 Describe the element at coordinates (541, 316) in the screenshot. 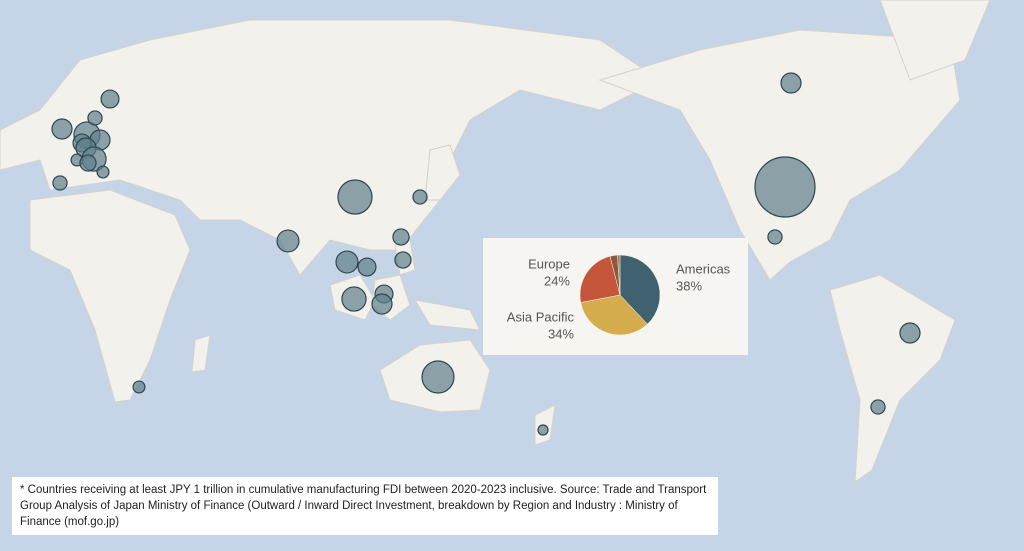

I see `pie-label: Asia Pacific` at that location.